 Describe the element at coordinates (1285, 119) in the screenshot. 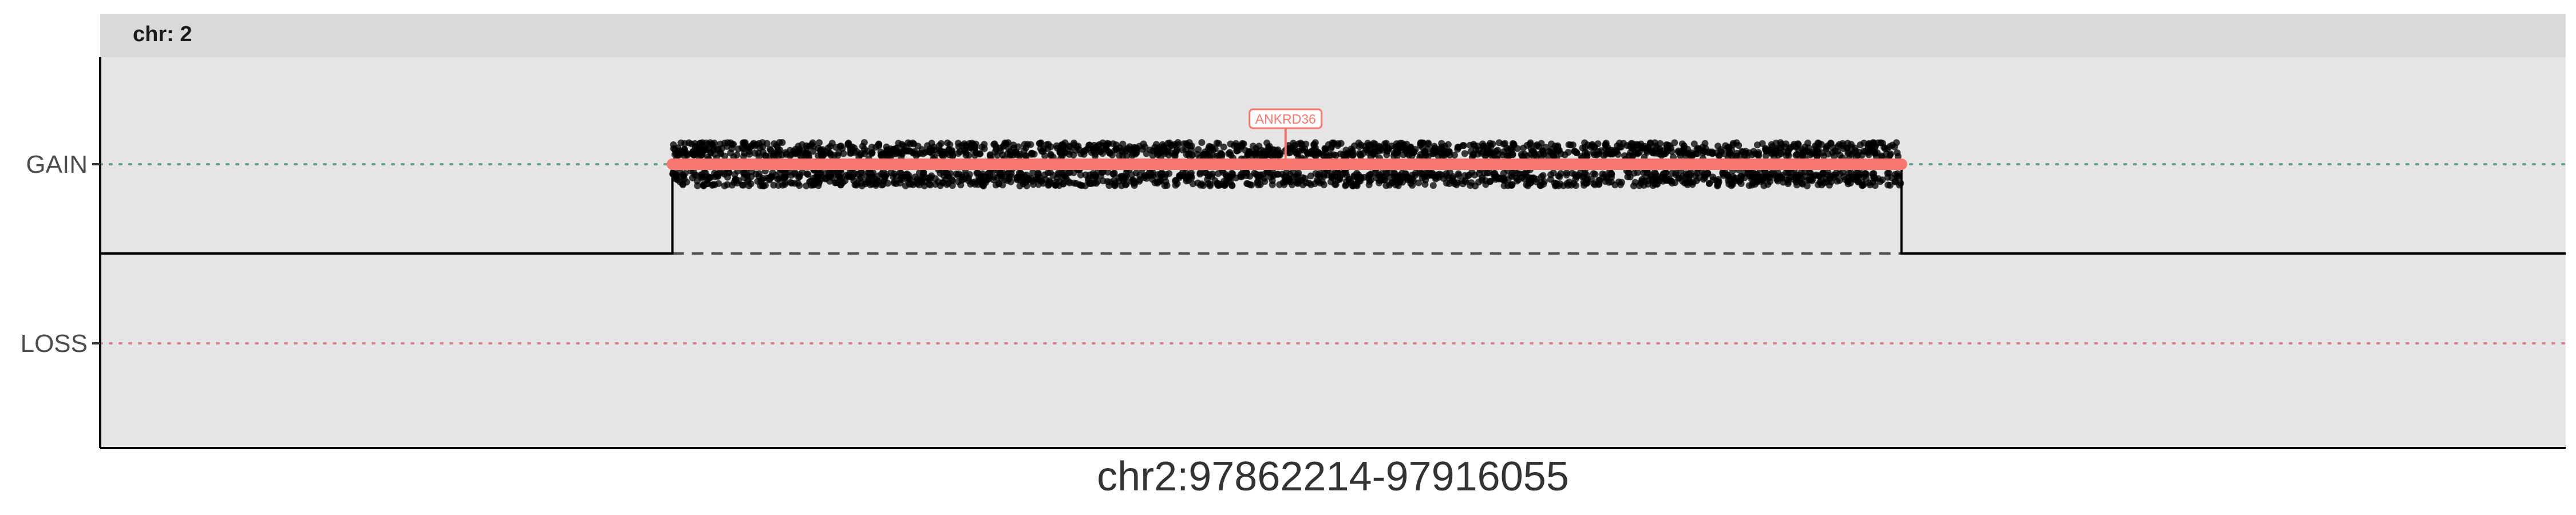

I see `gene-label-text: ANKRD36` at that location.